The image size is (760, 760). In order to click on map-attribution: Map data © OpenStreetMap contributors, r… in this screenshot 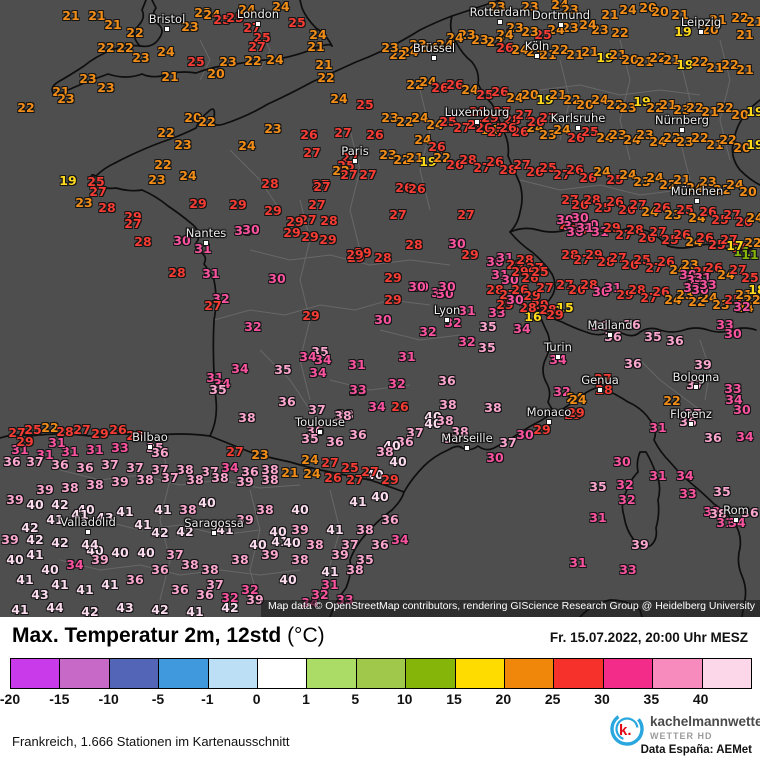, I will do `click(510, 608)`.